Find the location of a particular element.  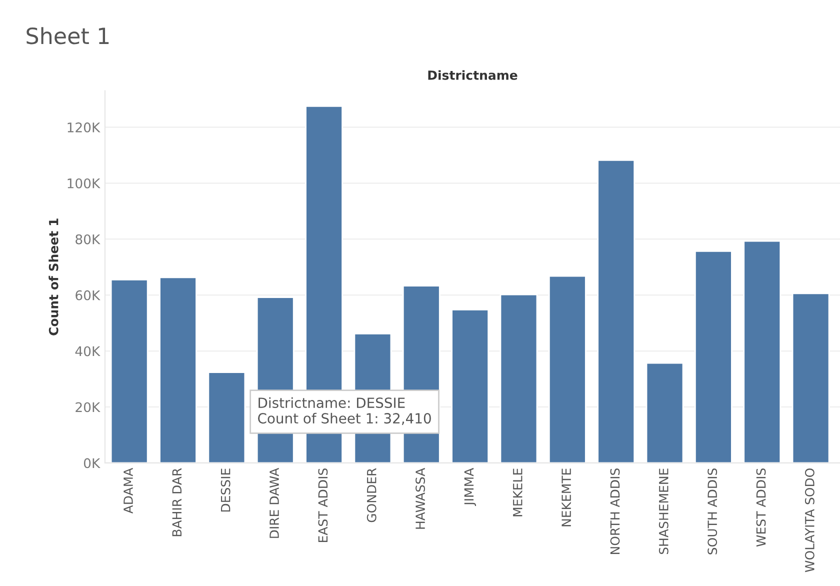

chart-title: Sheet 1 is located at coordinates (67, 35).